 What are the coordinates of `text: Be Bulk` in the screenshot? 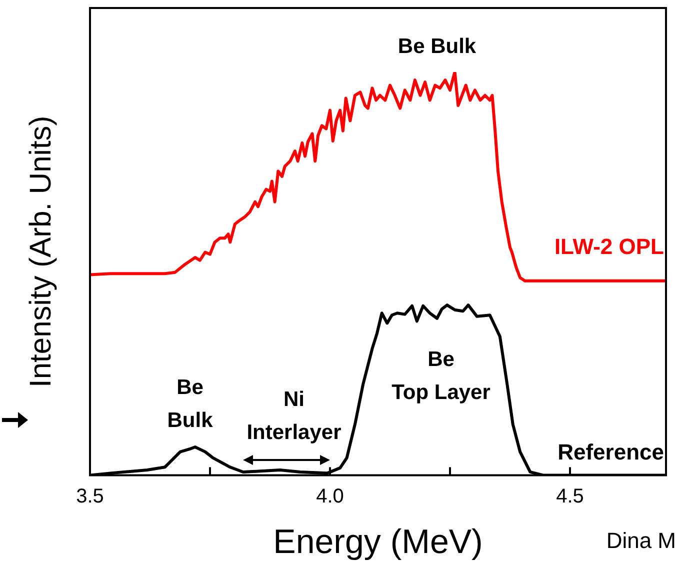 It's located at (437, 46).